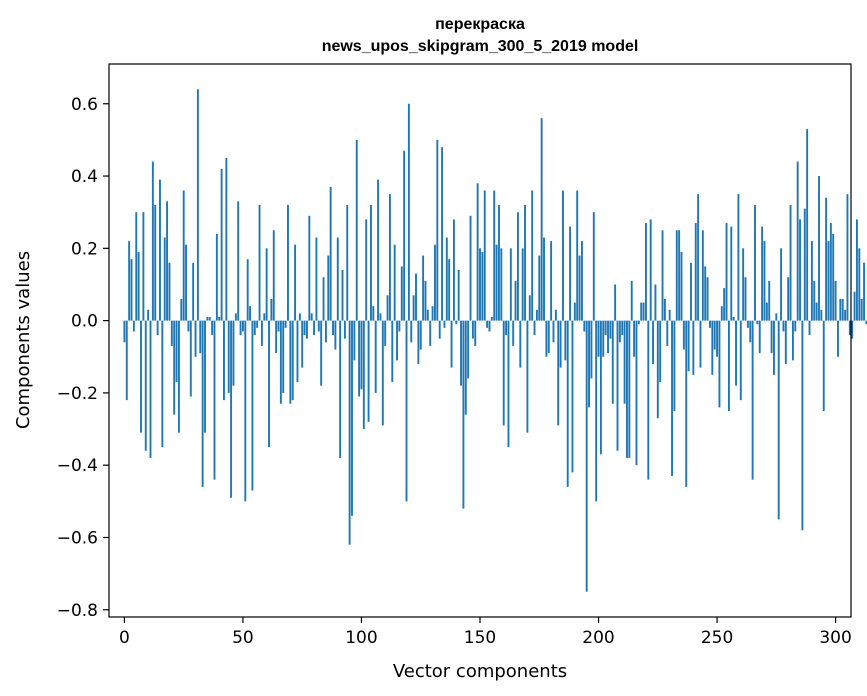 The image size is (867, 696). Describe the element at coordinates (480, 24) in the screenshot. I see `chart-title-line1: перекраска` at that location.